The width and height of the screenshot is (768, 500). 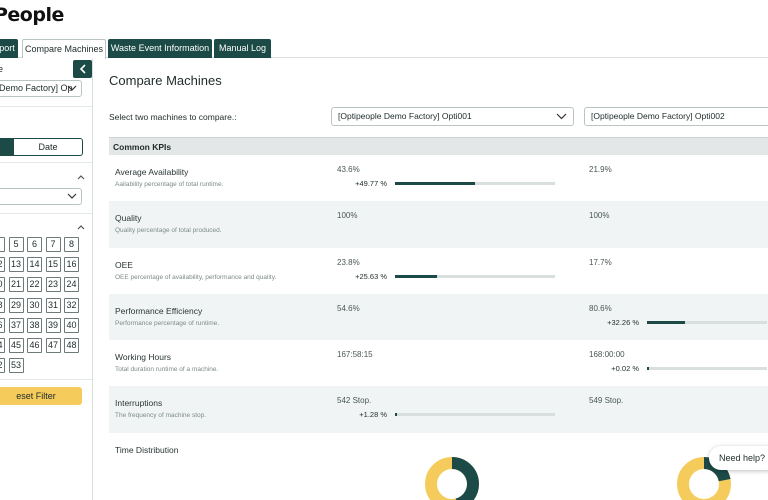 What do you see at coordinates (2, 345) in the screenshot?
I see `week-cell: 44` at bounding box center [2, 345].